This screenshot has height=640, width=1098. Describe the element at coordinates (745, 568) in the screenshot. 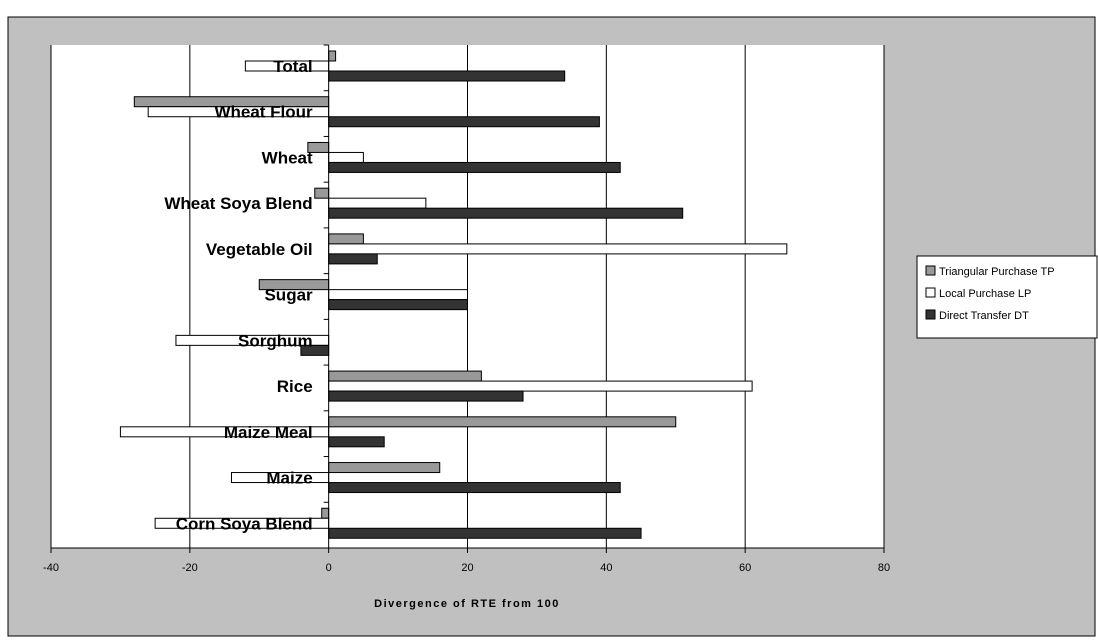

I see `x-tick-label: 60` at that location.